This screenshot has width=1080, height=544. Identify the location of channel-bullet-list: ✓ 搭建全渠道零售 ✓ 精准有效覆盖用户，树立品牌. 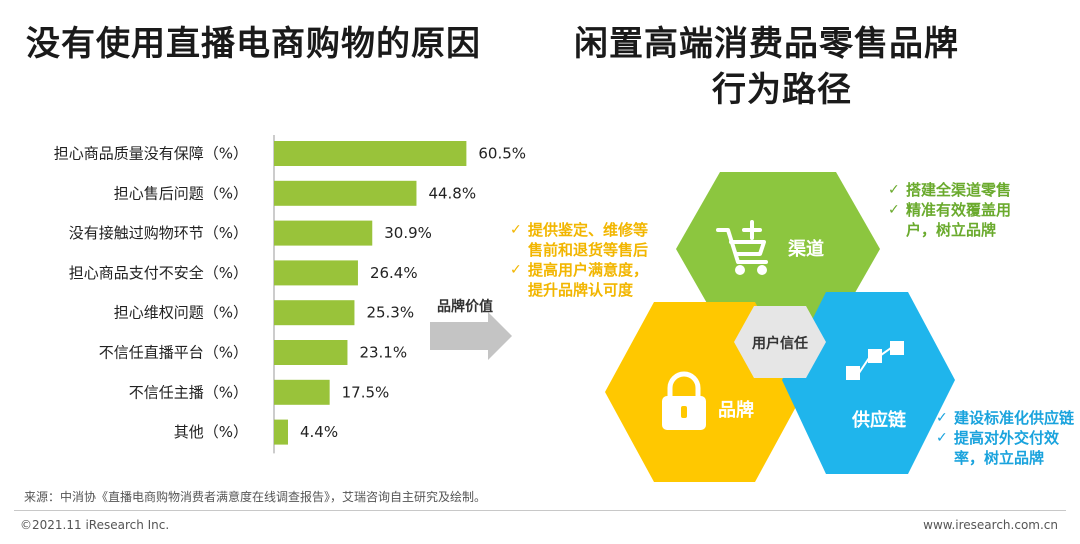
(964, 210).